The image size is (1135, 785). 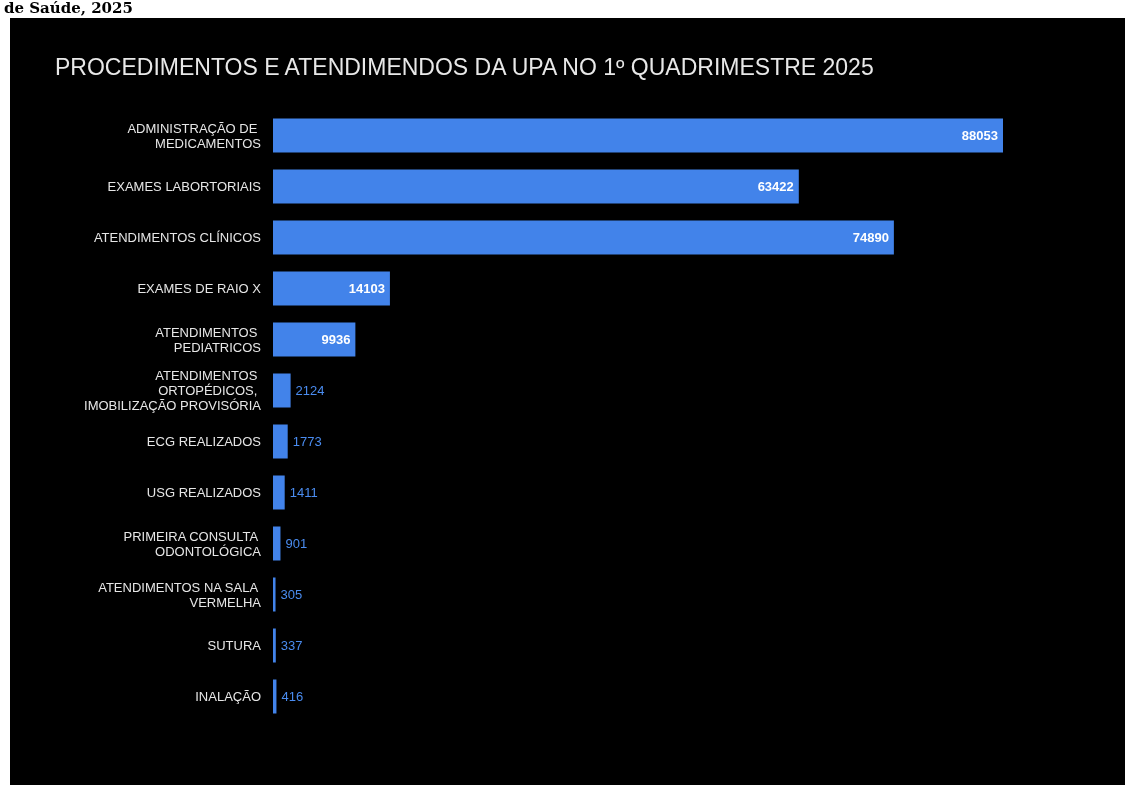 What do you see at coordinates (199, 288) in the screenshot?
I see `y-tick-label: EXAMES DE RAIO X` at bounding box center [199, 288].